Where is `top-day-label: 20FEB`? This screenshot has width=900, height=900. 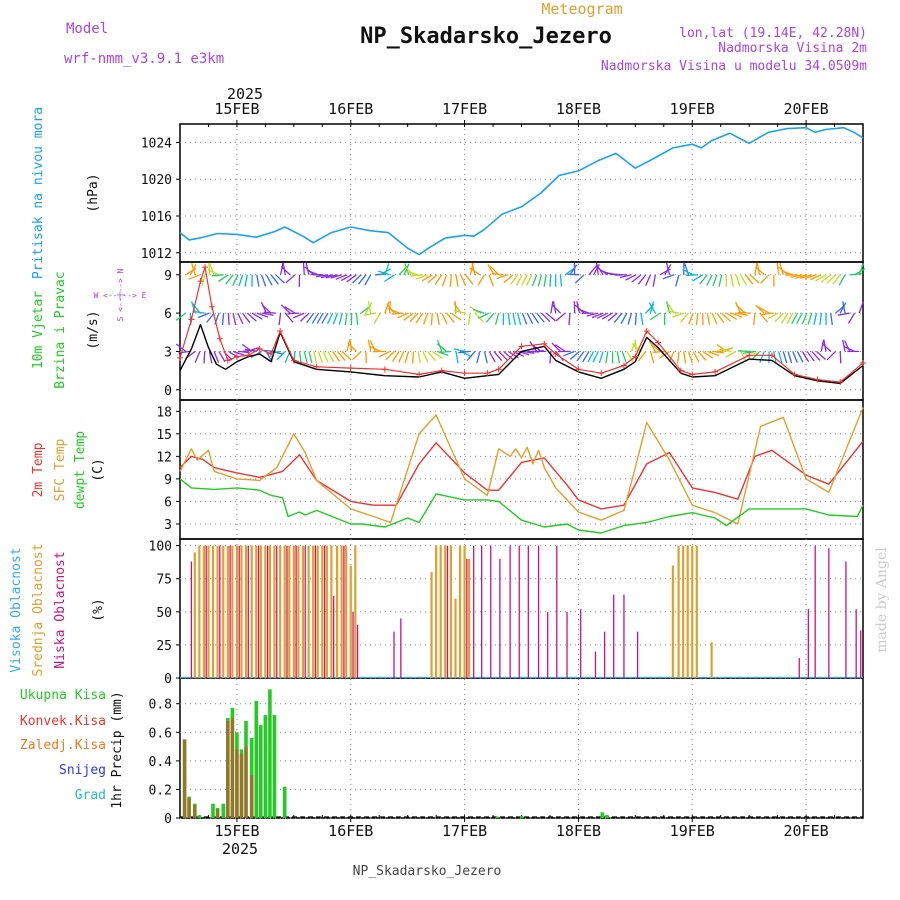 top-day-label: 20FEB is located at coordinates (806, 109).